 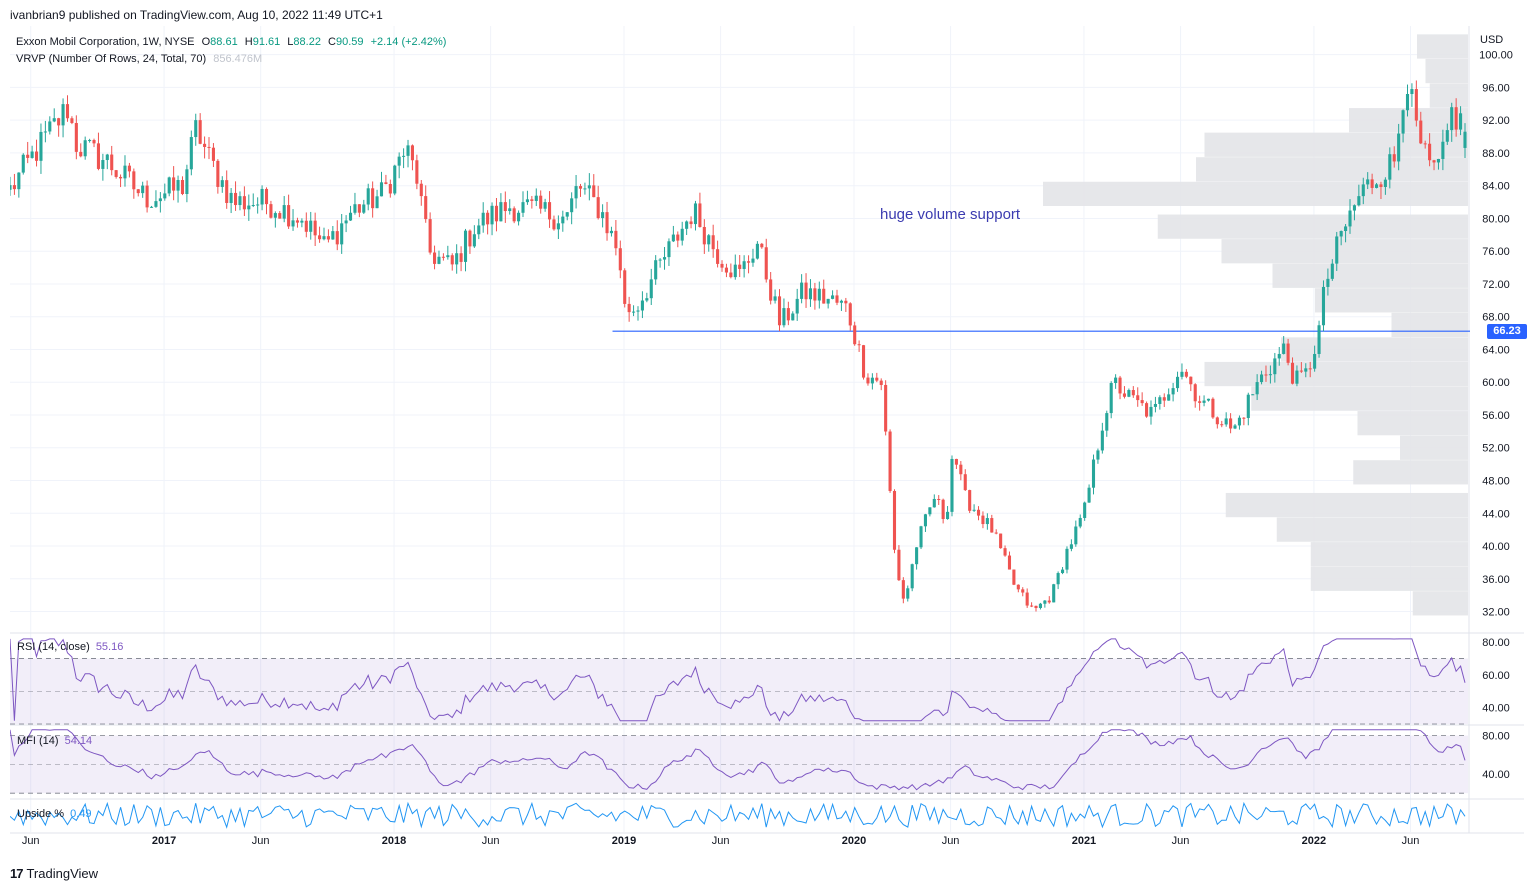 What do you see at coordinates (17, 873) in the screenshot?
I see `tradingview-logo-icon: 17` at bounding box center [17, 873].